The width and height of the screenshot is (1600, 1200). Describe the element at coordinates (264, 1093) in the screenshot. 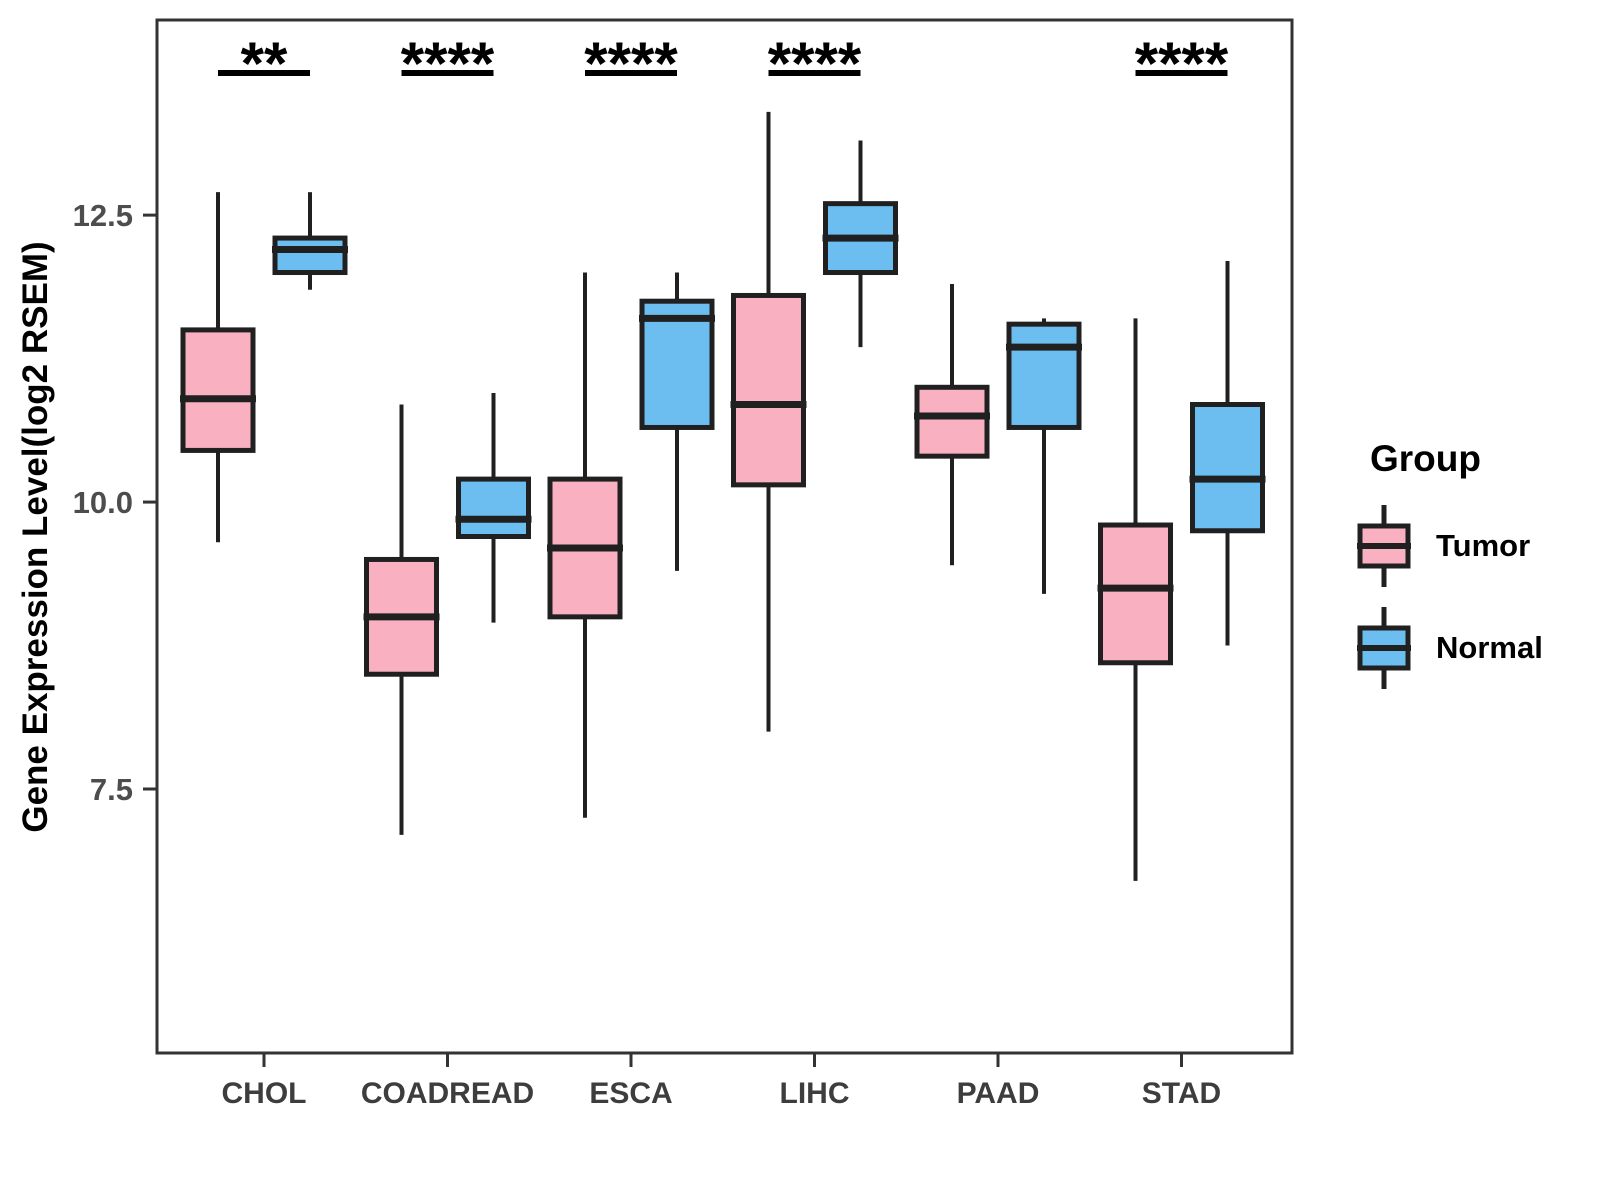

I see `x-tick-label-CHOL: CHOL` at that location.